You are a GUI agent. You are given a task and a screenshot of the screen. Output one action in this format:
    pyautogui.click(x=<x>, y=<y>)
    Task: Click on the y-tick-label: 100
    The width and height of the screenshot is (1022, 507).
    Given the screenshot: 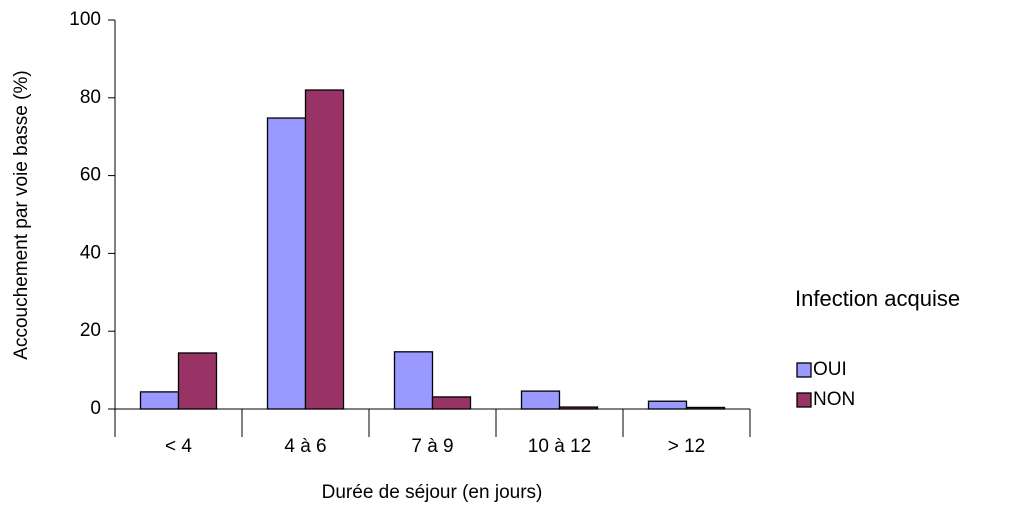 What is the action you would take?
    pyautogui.click(x=85, y=19)
    